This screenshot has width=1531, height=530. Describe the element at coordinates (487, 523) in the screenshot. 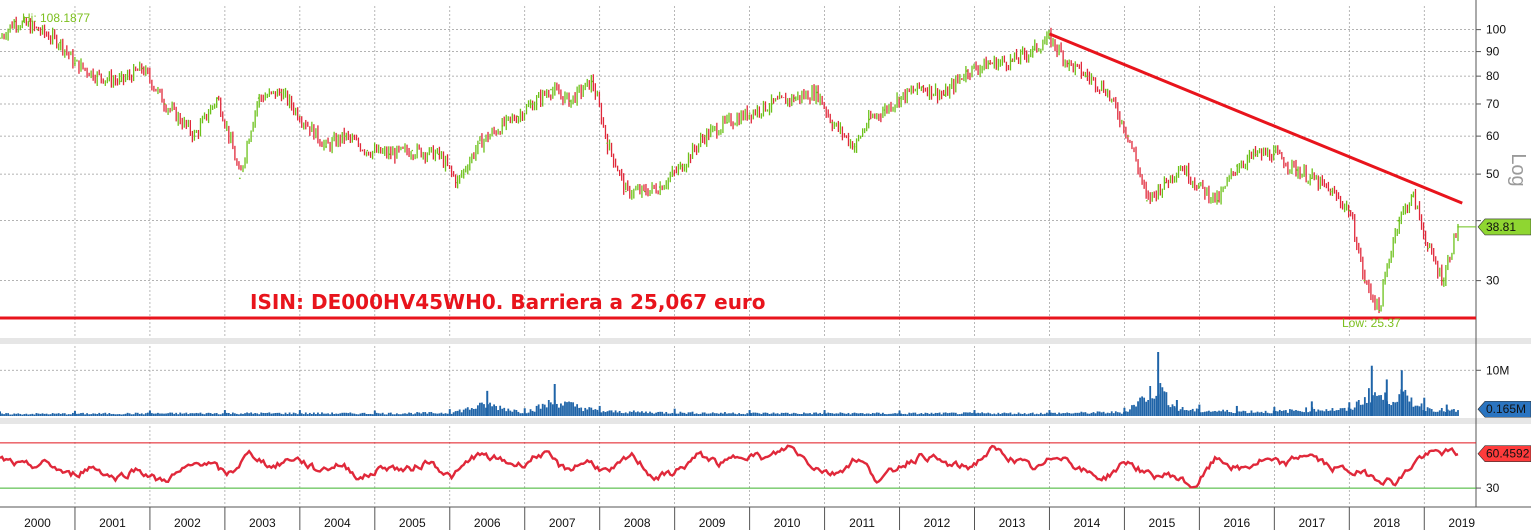

I see `x-tick-label: 2006` at that location.